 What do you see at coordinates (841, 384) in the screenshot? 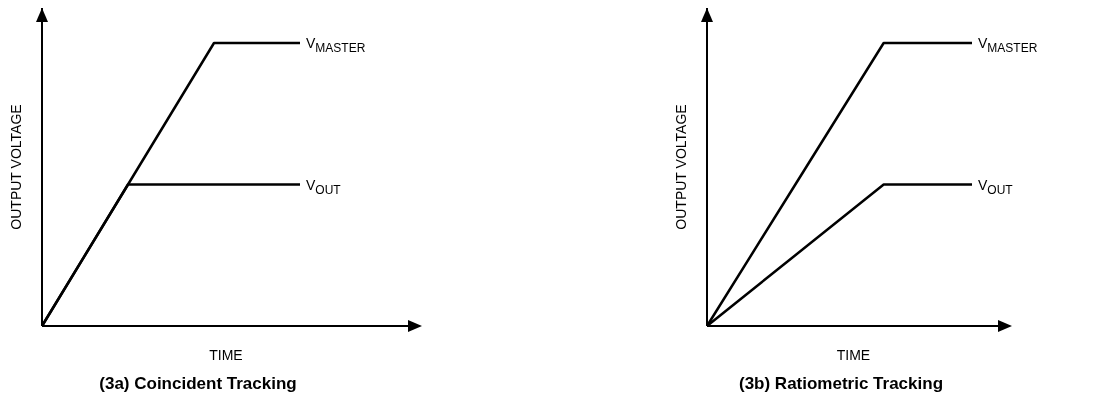
I see `text: (3b) Ratiometric Tracking` at bounding box center [841, 384].